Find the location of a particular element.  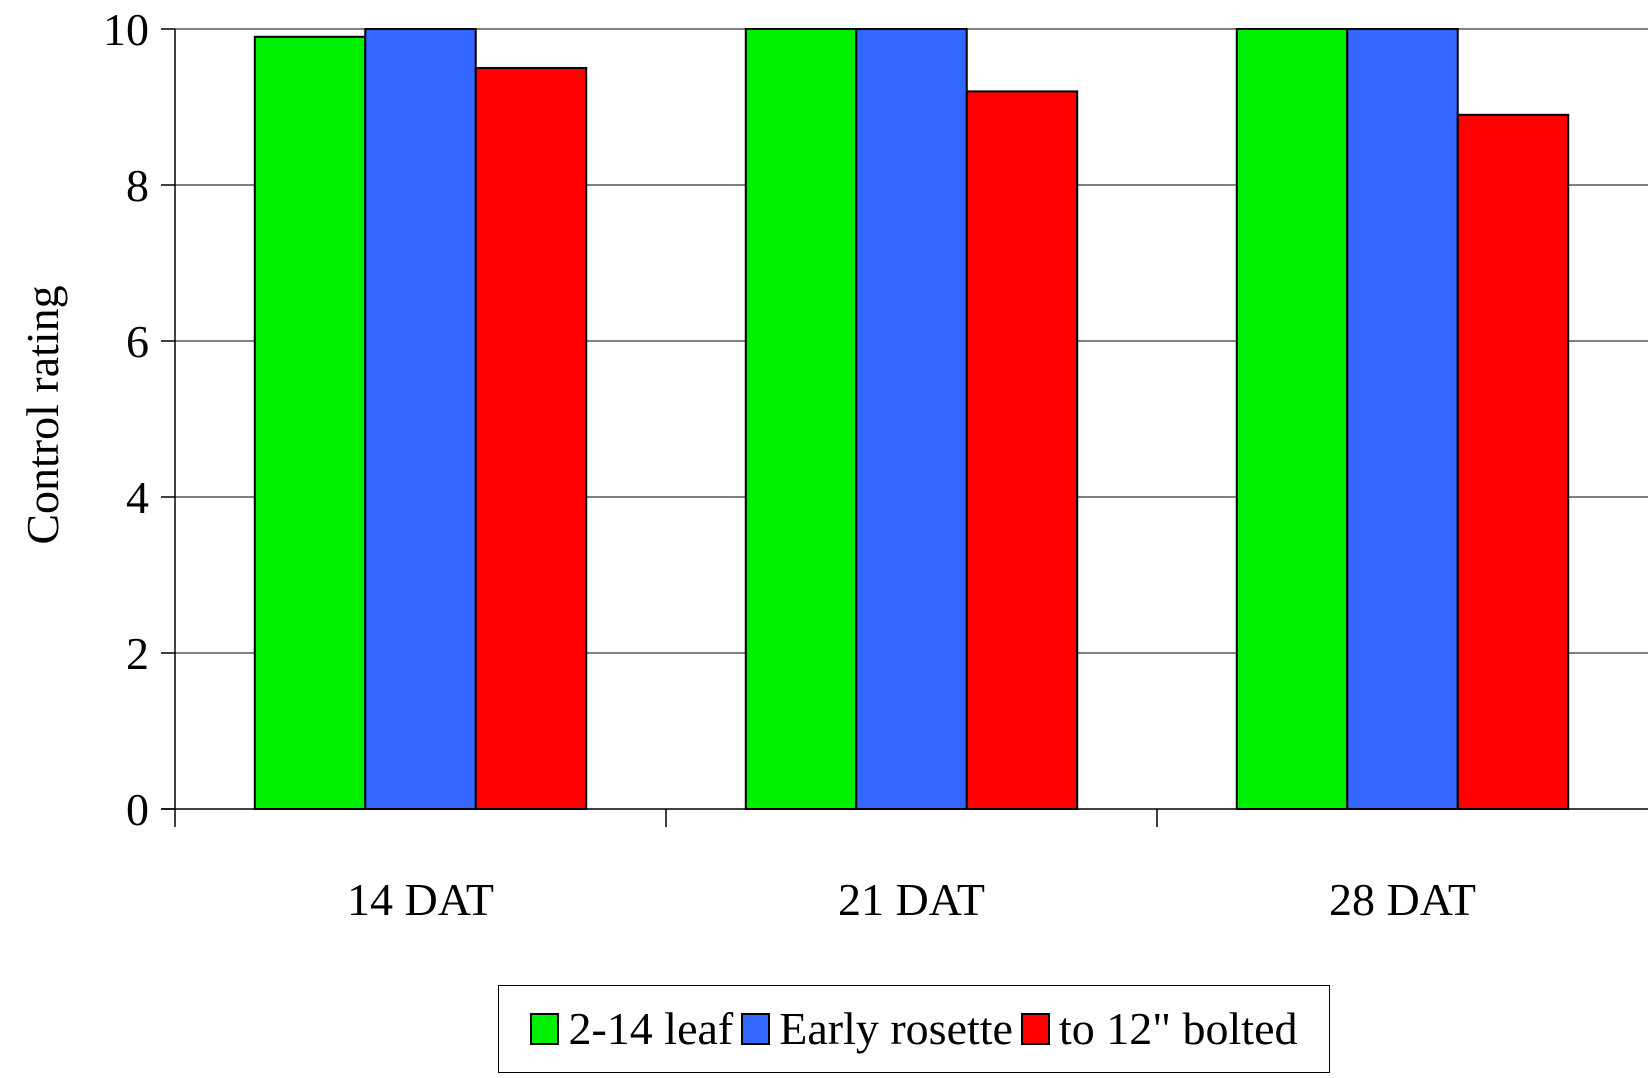

legend-item: to 12" bolted is located at coordinates (1159, 1028).